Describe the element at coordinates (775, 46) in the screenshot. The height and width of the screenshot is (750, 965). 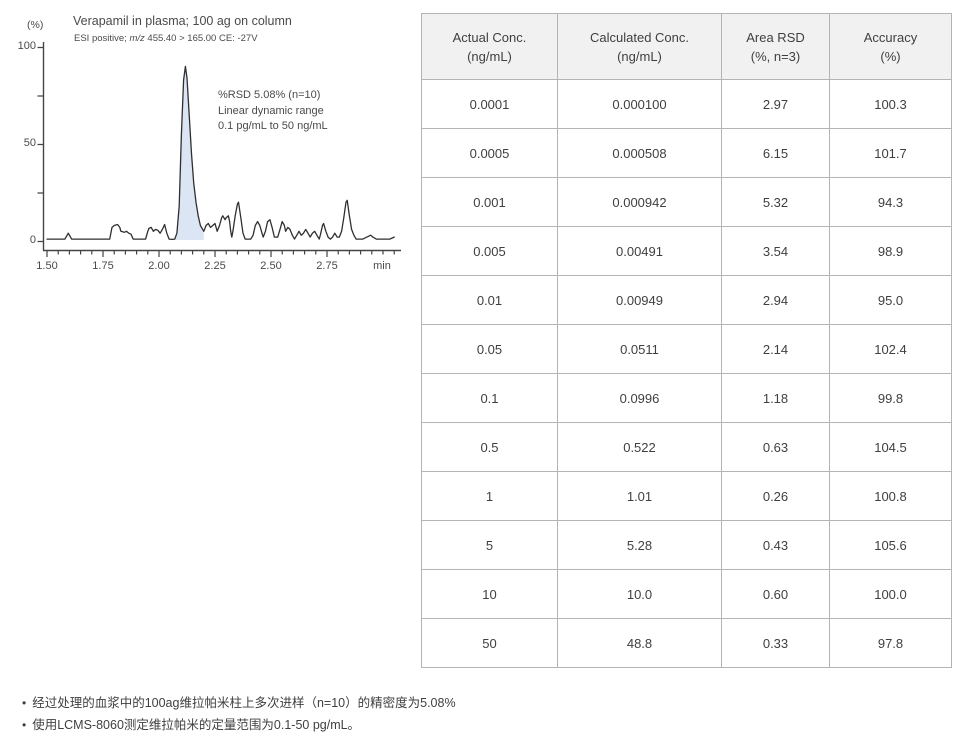
I see `column-header: Area RSD (%, n=3)` at that location.